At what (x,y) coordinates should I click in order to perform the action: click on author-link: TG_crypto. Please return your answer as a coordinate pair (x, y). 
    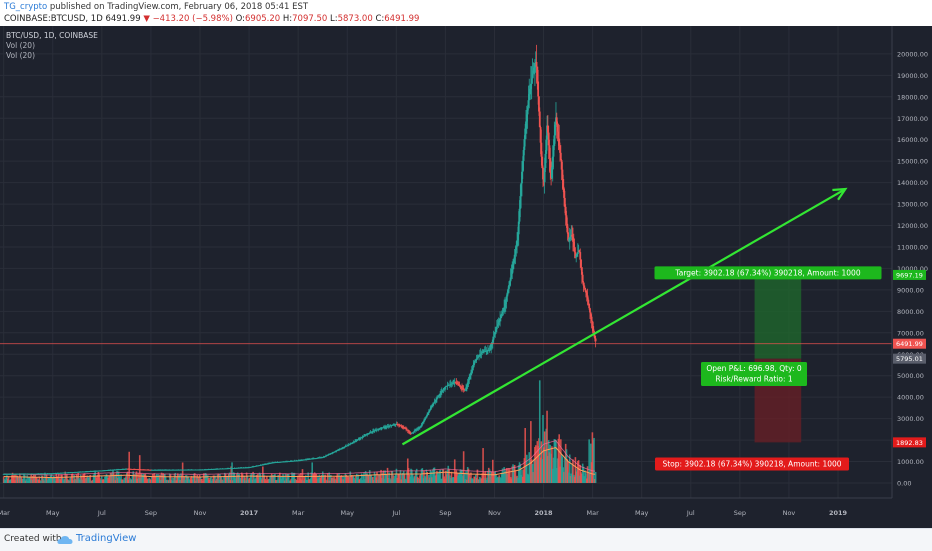
    Looking at the image, I should click on (26, 7).